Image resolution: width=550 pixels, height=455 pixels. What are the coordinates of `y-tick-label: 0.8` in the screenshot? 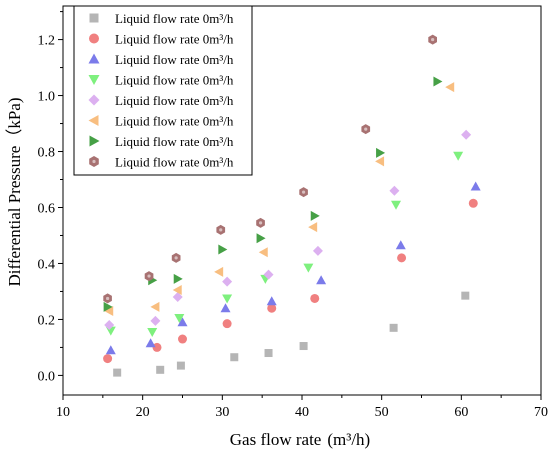 It's located at (47, 153).